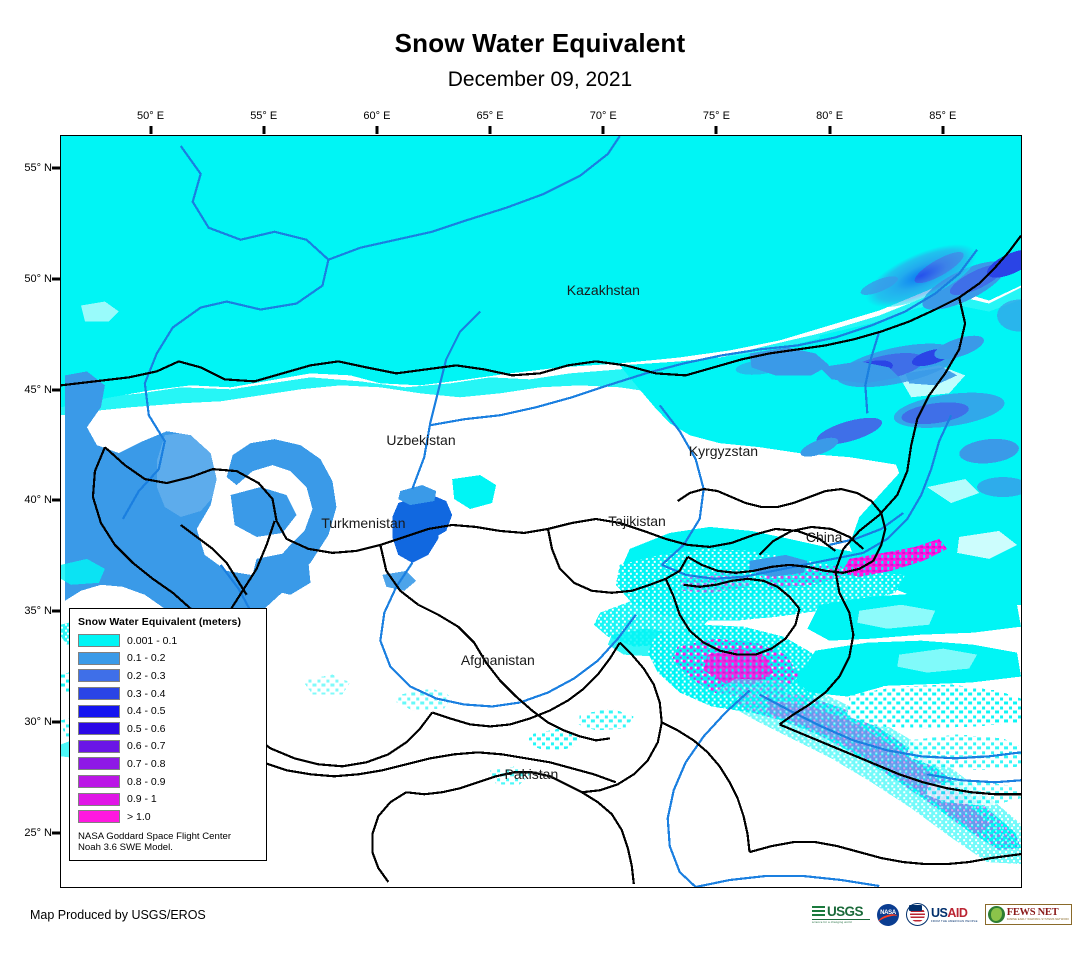 The image size is (1080, 960). I want to click on lon-tick-label: 70° E, so click(603, 116).